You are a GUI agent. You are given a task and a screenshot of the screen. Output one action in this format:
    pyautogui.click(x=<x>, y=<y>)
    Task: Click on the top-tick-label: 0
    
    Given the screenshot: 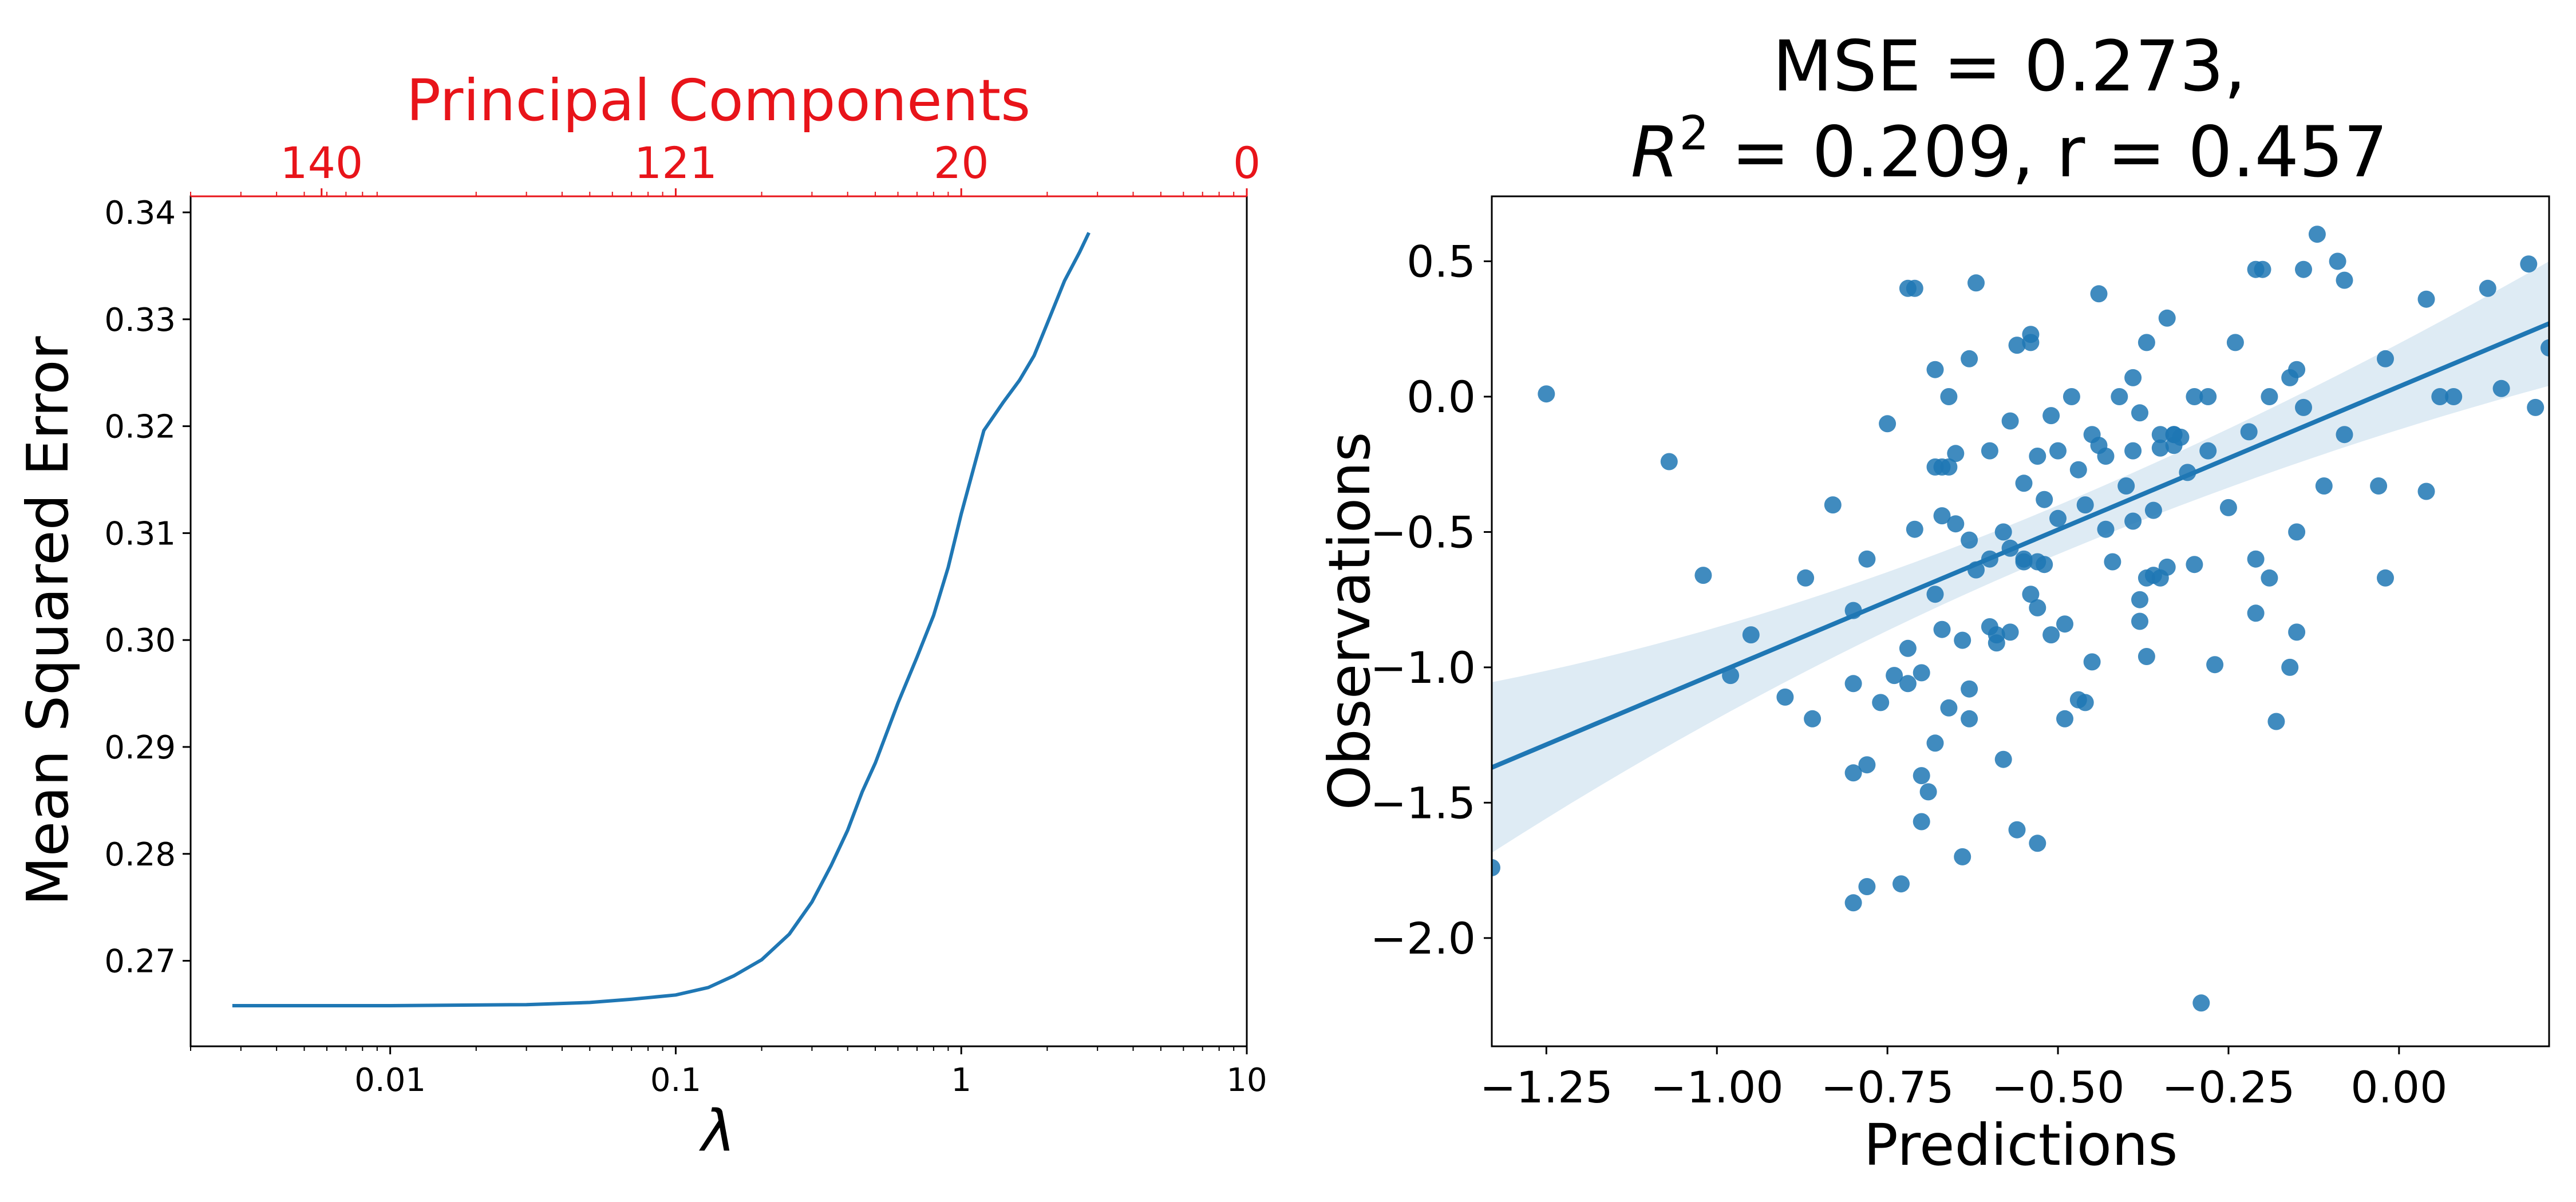 What is the action you would take?
    pyautogui.click(x=1247, y=163)
    